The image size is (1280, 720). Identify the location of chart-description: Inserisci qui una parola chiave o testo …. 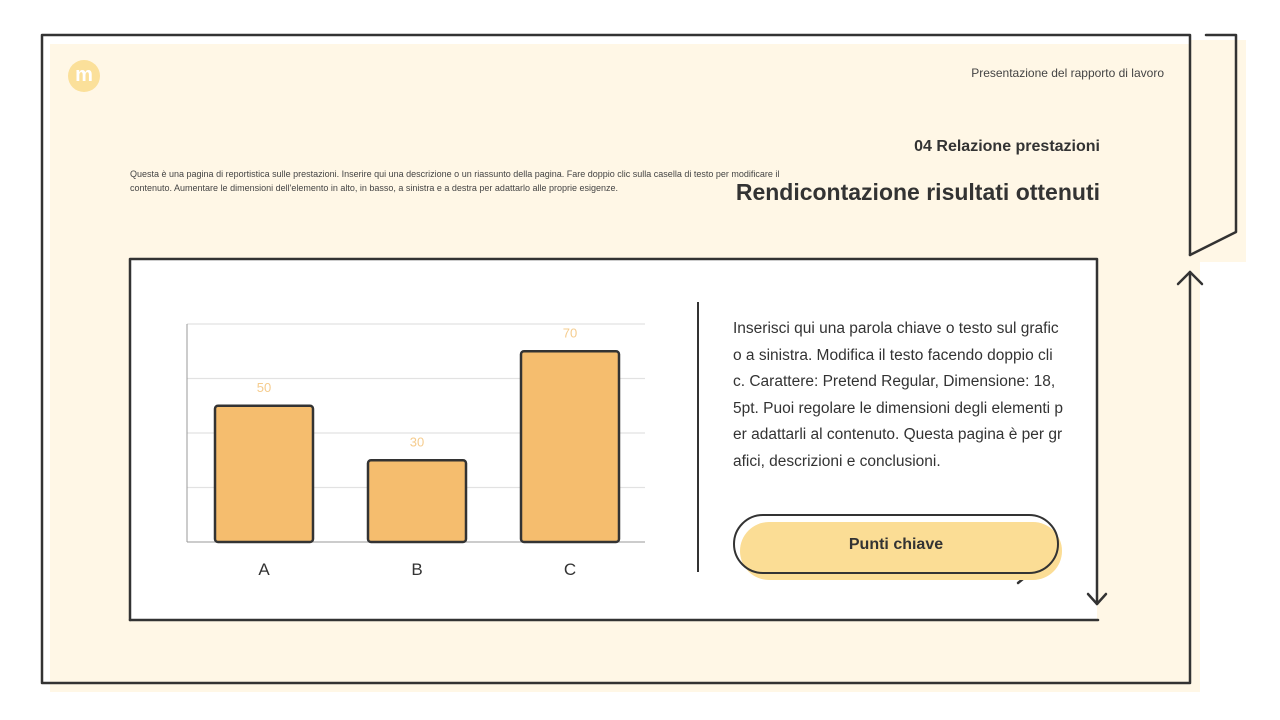
(898, 395).